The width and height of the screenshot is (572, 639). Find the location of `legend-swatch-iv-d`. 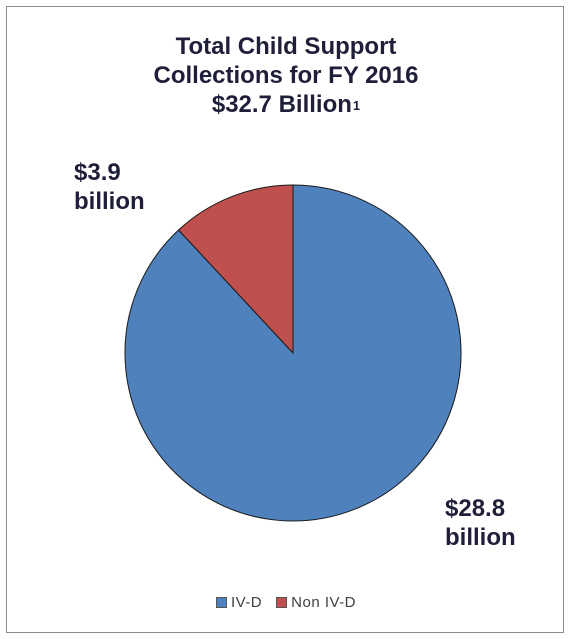

legend-swatch-iv-d is located at coordinates (221, 602).